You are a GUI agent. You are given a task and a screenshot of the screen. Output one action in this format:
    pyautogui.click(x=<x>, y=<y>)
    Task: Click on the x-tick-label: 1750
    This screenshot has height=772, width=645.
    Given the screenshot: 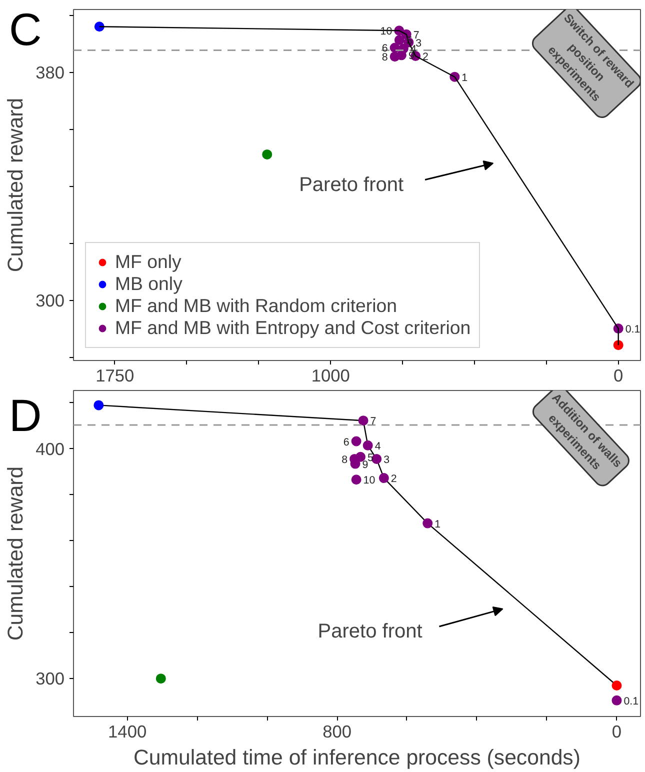 What is the action you would take?
    pyautogui.click(x=115, y=376)
    